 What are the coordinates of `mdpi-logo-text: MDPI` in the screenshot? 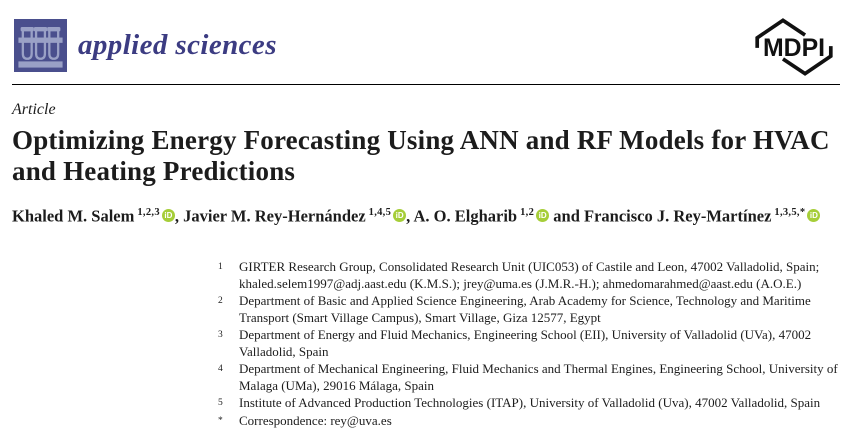 It's located at (794, 48).